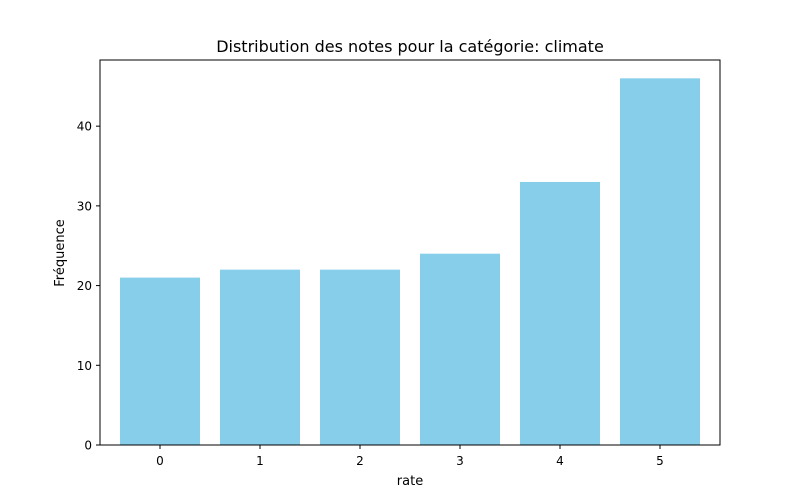 This screenshot has width=800, height=500. What do you see at coordinates (88, 446) in the screenshot?
I see `y-tick-label: 0` at bounding box center [88, 446].